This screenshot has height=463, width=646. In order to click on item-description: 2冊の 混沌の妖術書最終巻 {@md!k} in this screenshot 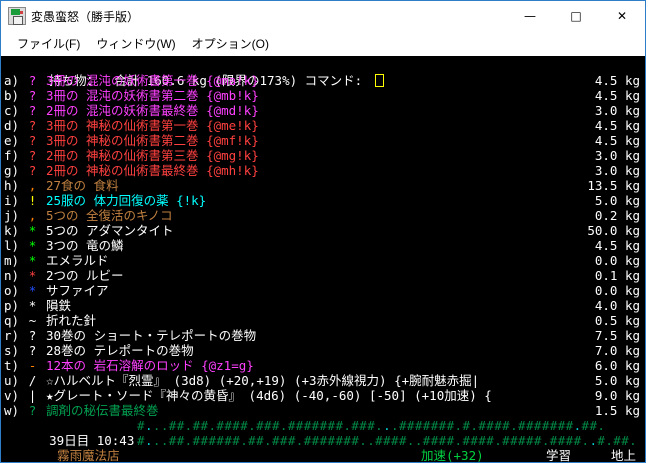, I will do `click(152, 110)`.